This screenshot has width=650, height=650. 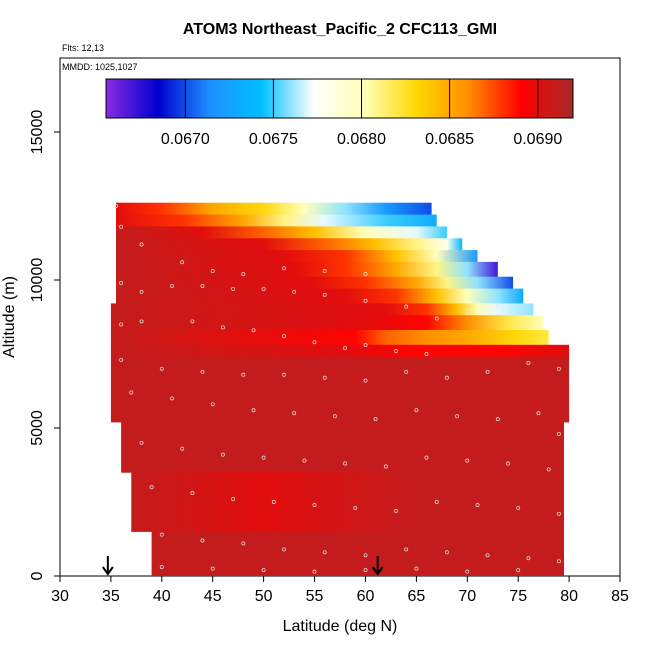 What do you see at coordinates (377, 566) in the screenshot?
I see `flight-arrow` at bounding box center [377, 566].